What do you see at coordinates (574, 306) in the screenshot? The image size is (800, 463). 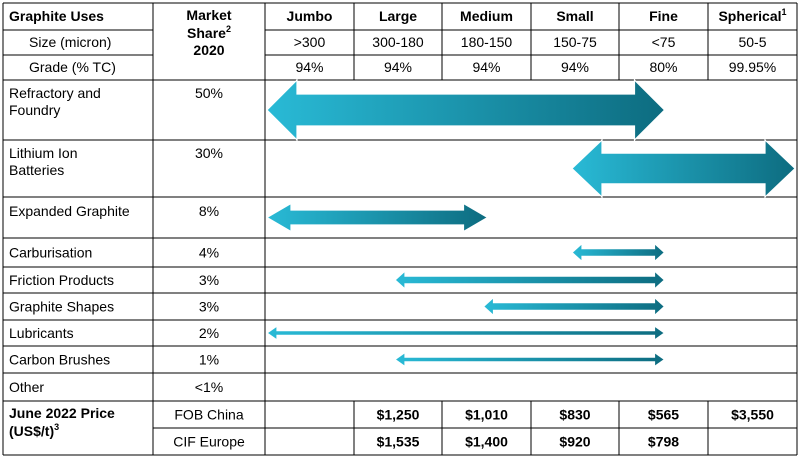 I see `usage-range-arrow-graphite-shapes` at bounding box center [574, 306].